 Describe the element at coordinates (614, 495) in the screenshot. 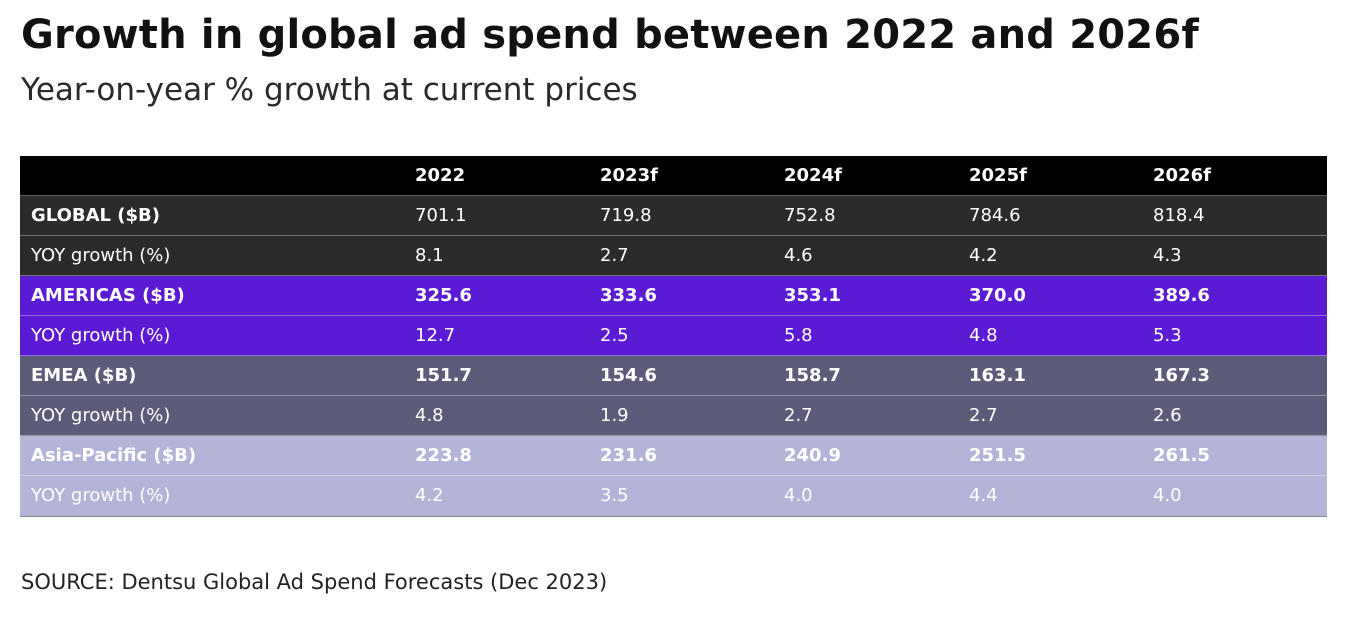

I see `table-cell: 3.5` at that location.